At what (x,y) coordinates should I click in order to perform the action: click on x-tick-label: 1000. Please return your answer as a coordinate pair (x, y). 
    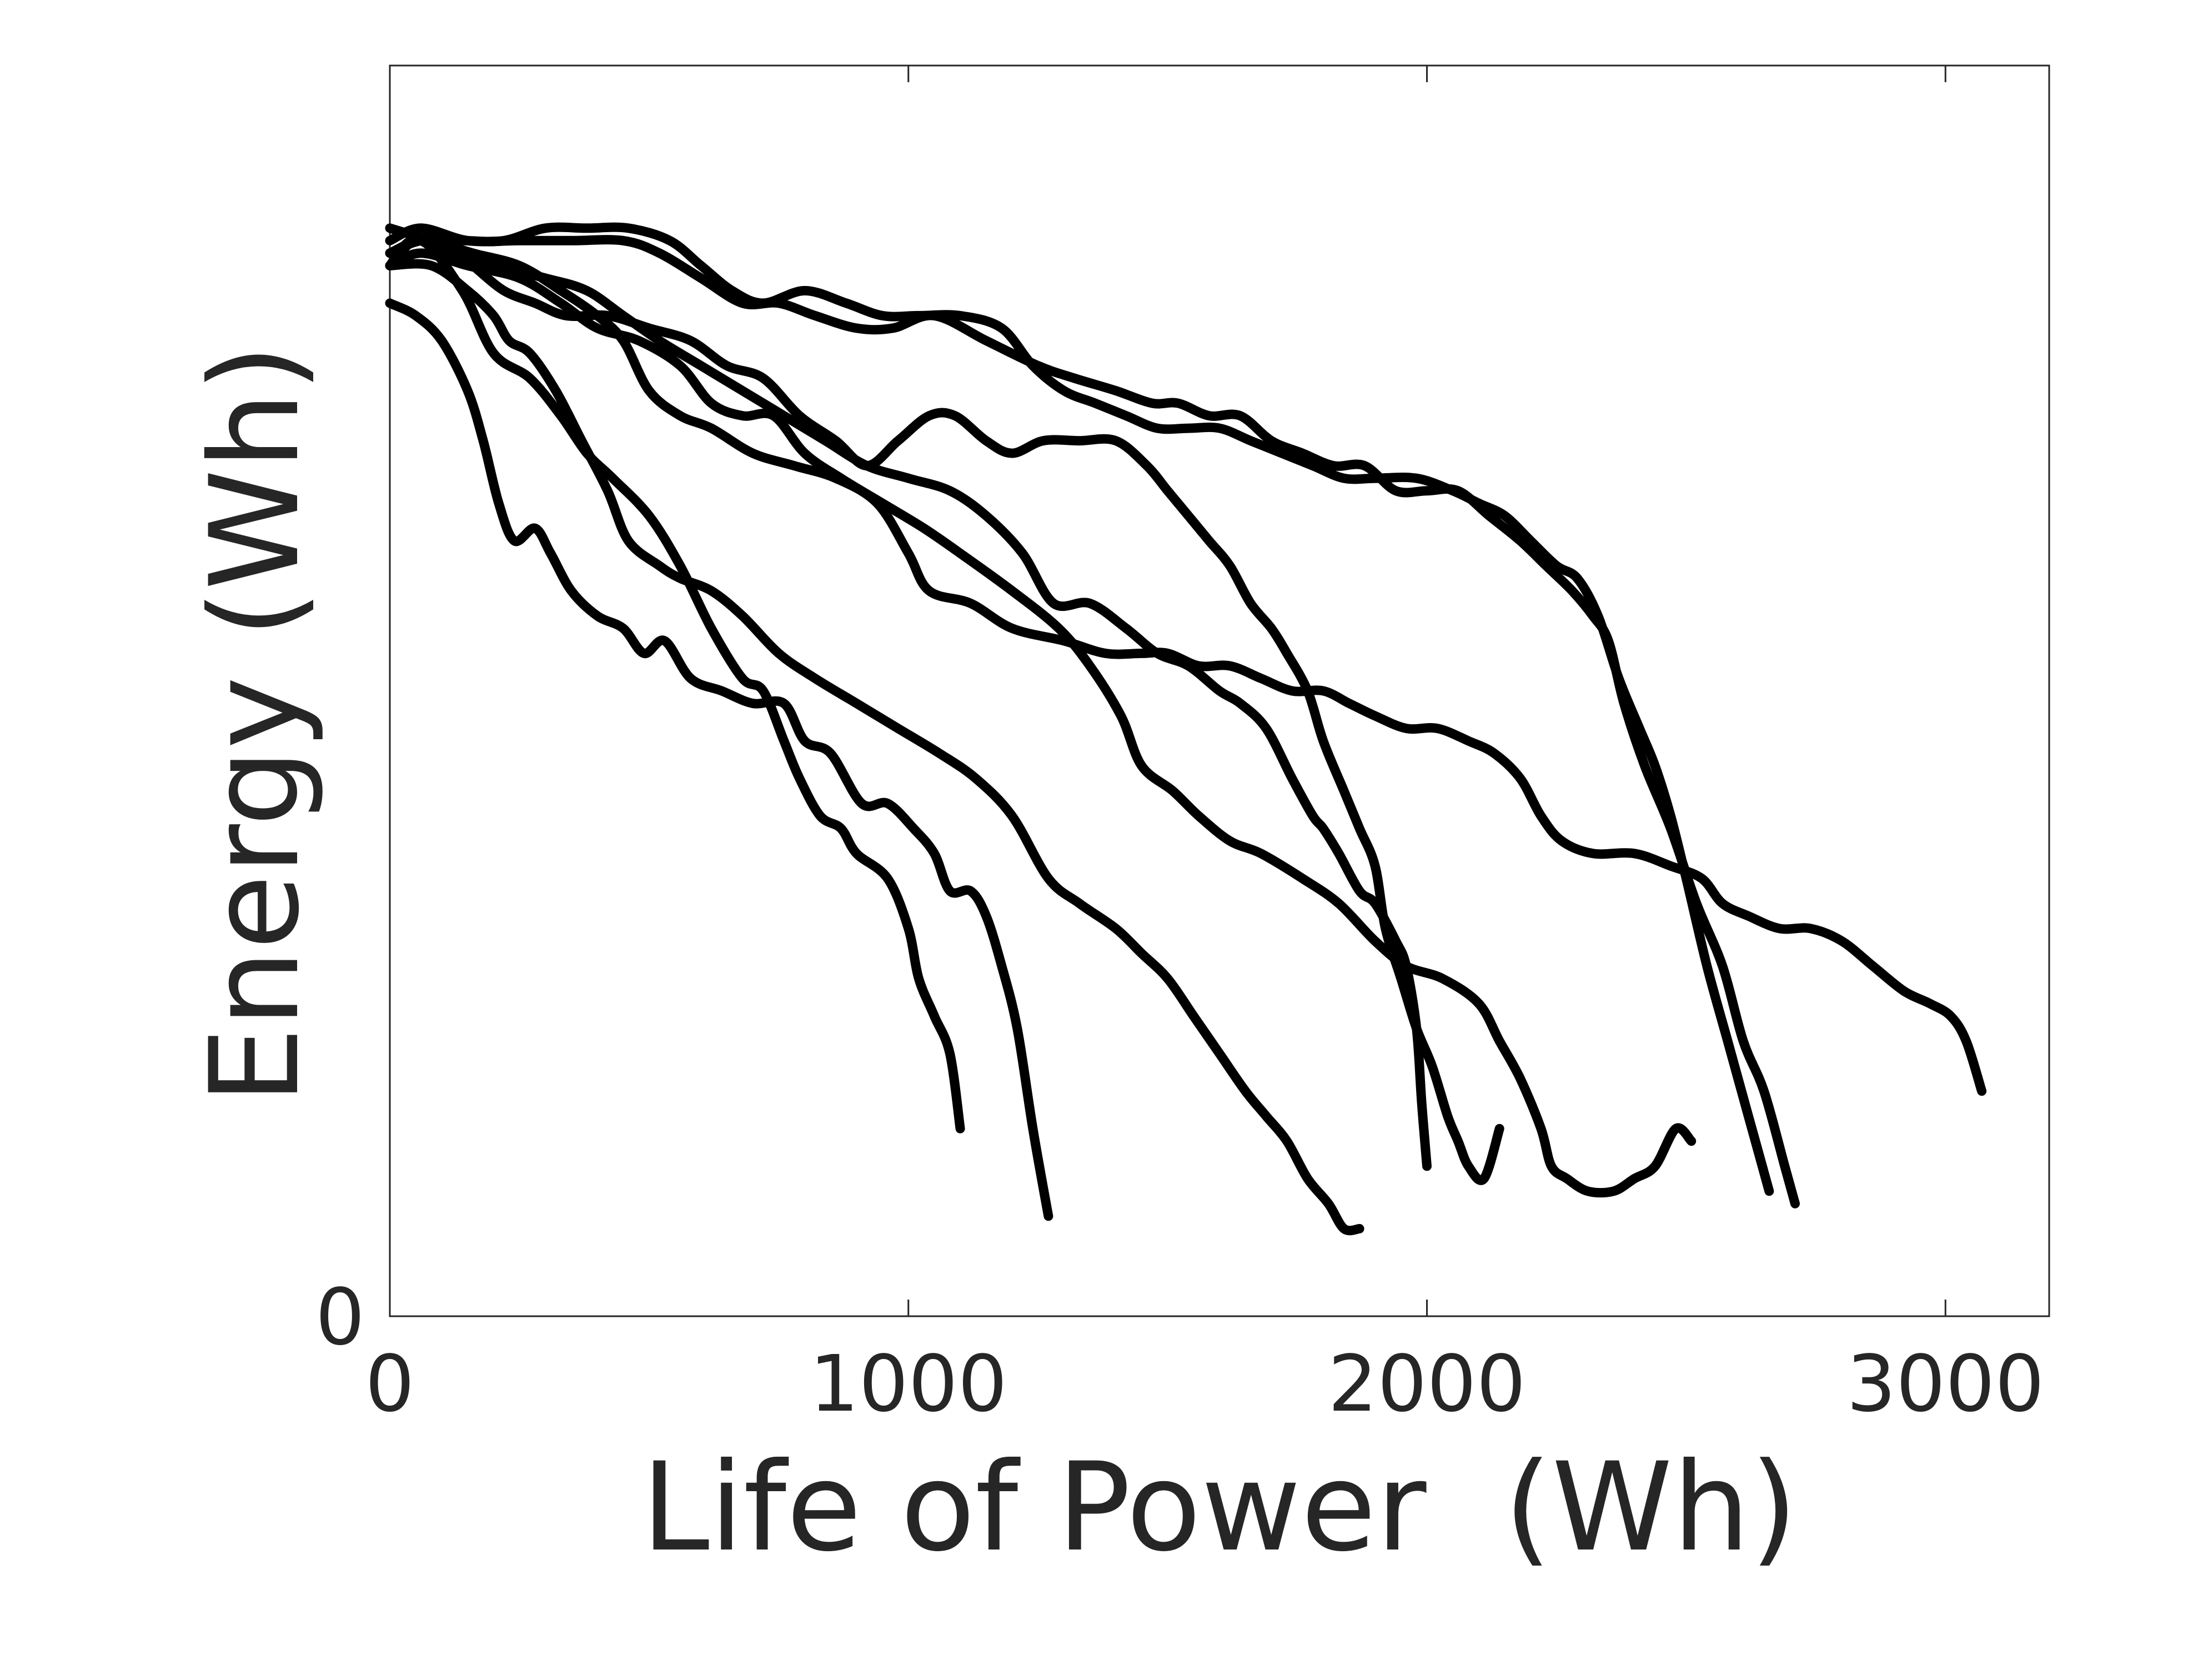
    Looking at the image, I should click on (908, 1384).